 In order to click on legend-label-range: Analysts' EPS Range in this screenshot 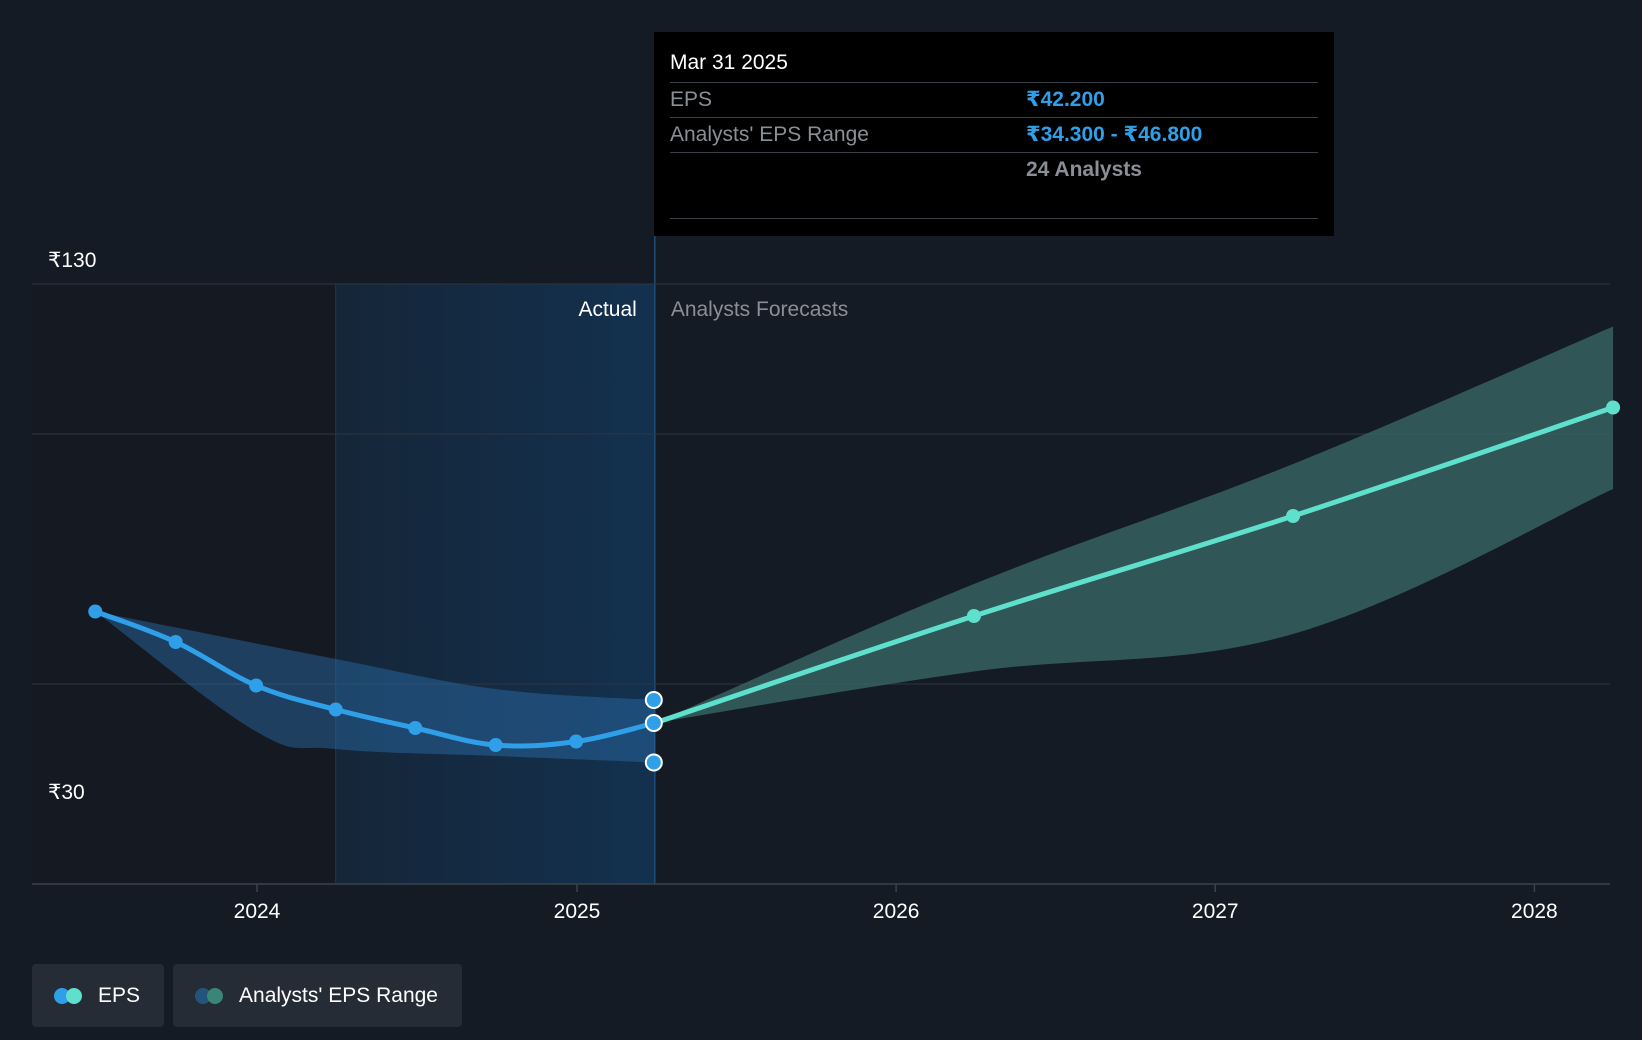, I will do `click(338, 995)`.